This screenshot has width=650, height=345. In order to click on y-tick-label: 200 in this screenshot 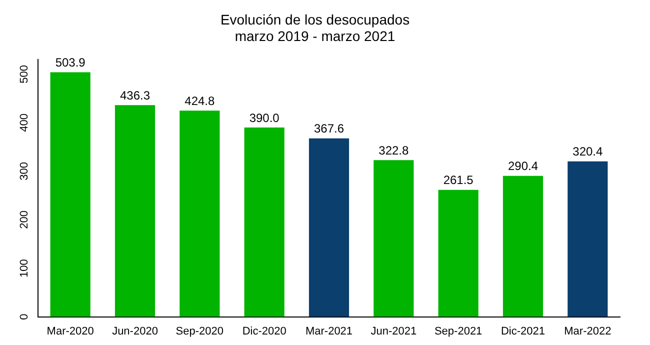, I will do `click(24, 219)`.